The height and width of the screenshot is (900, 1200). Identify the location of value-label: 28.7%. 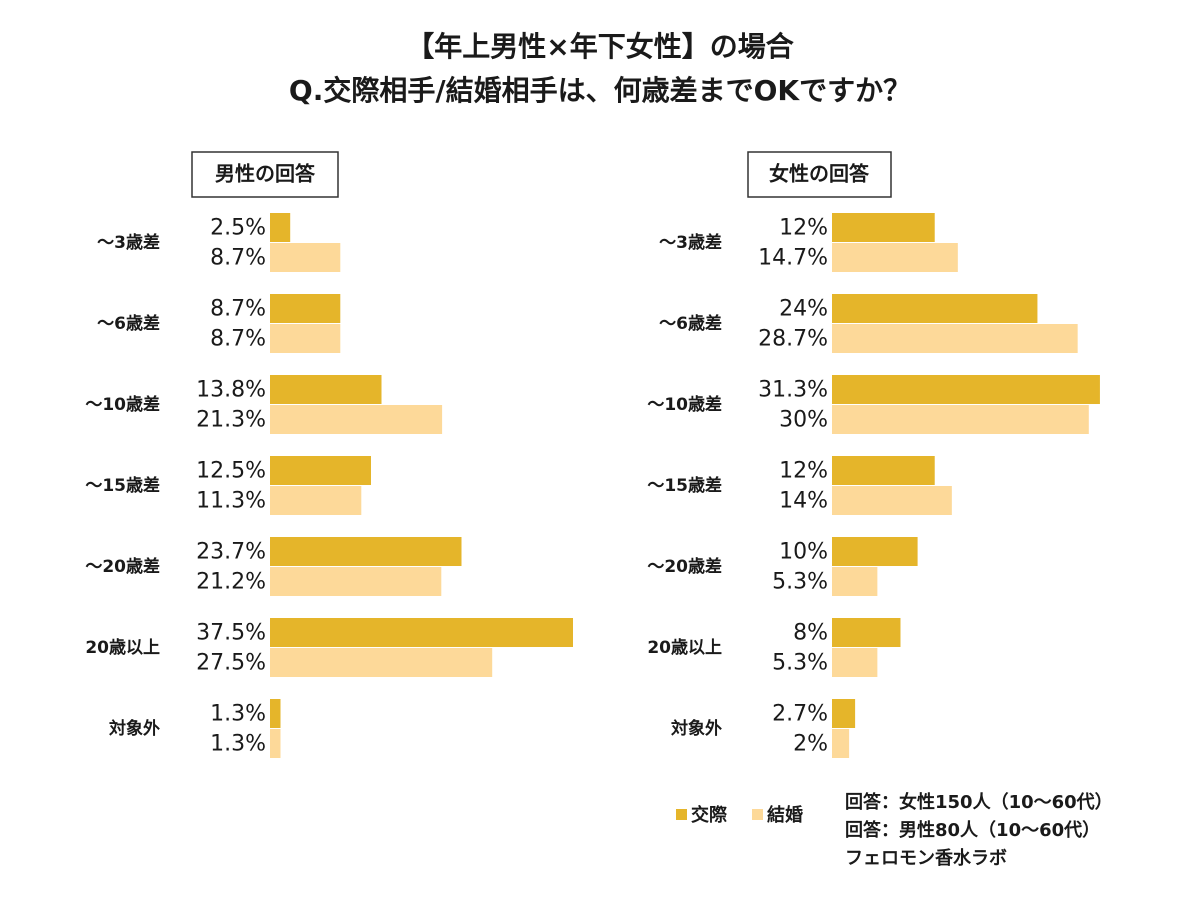
(793, 339).